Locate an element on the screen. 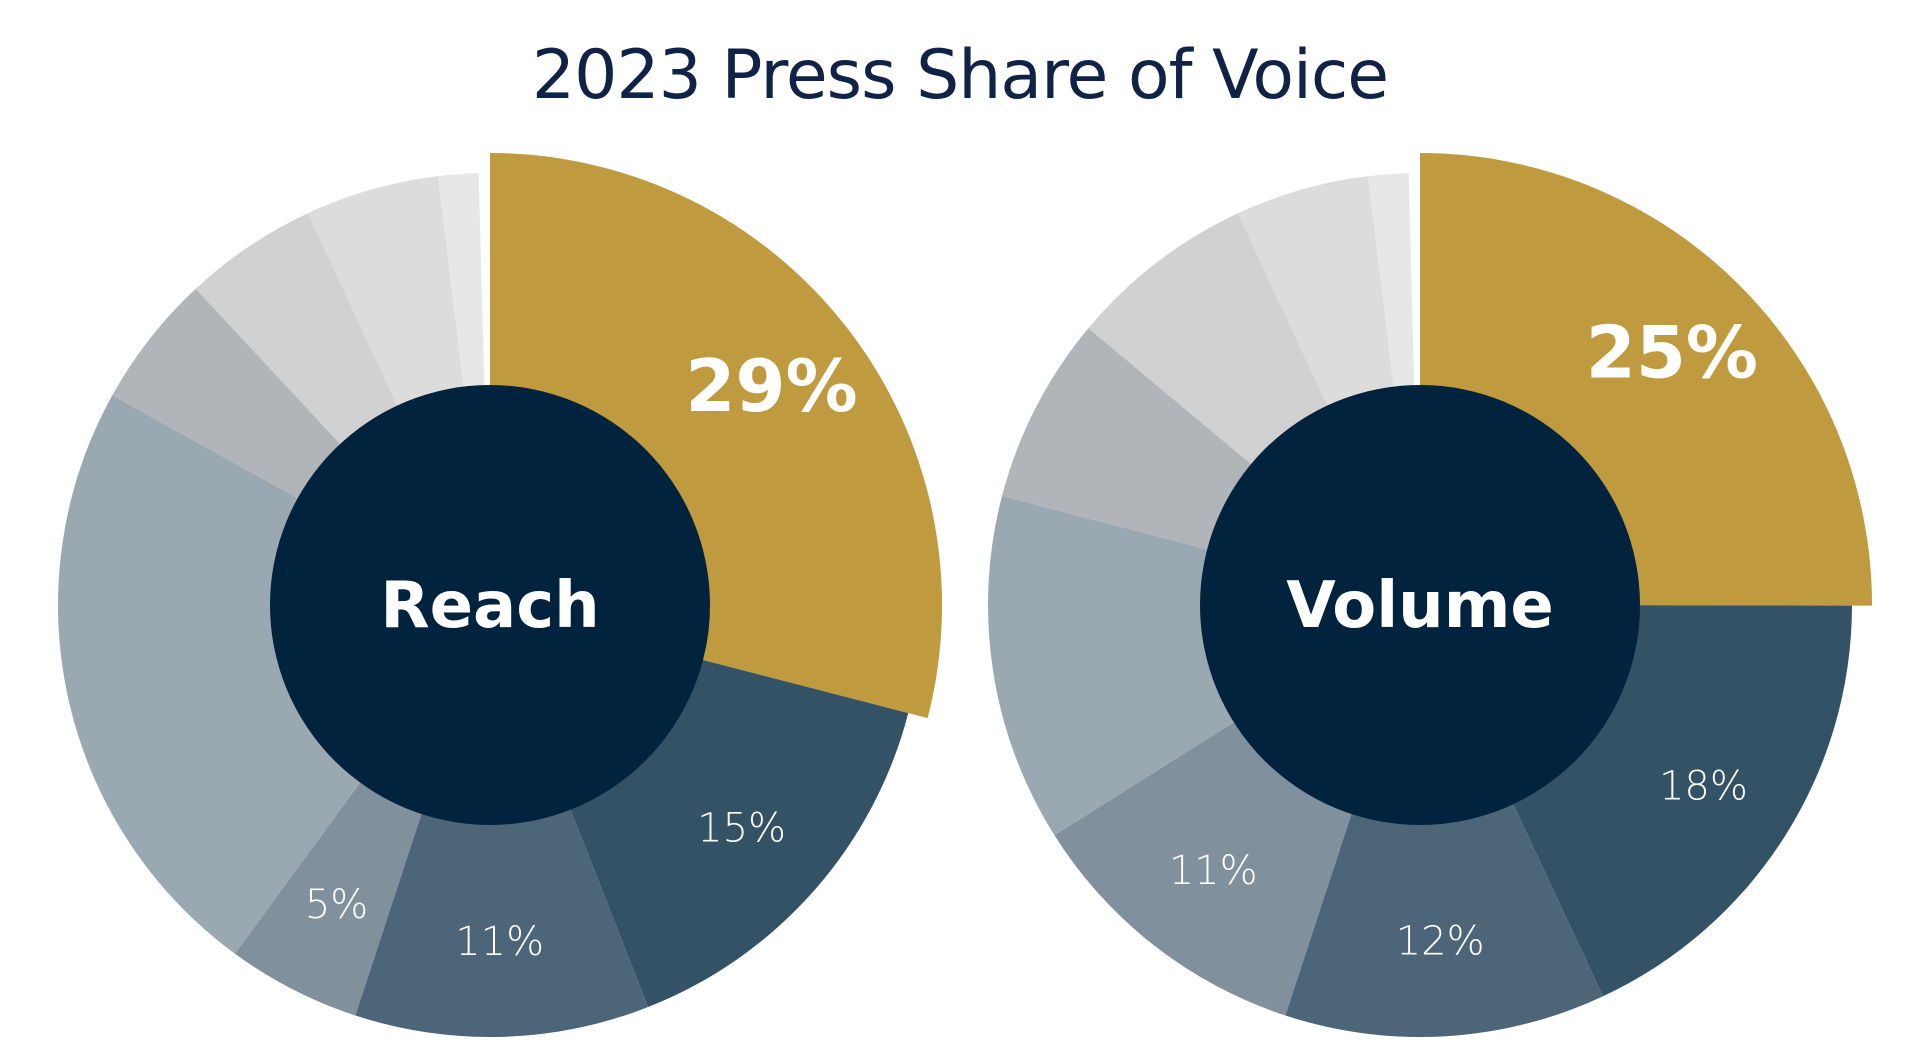  pie-slice is located at coordinates (274, 674).